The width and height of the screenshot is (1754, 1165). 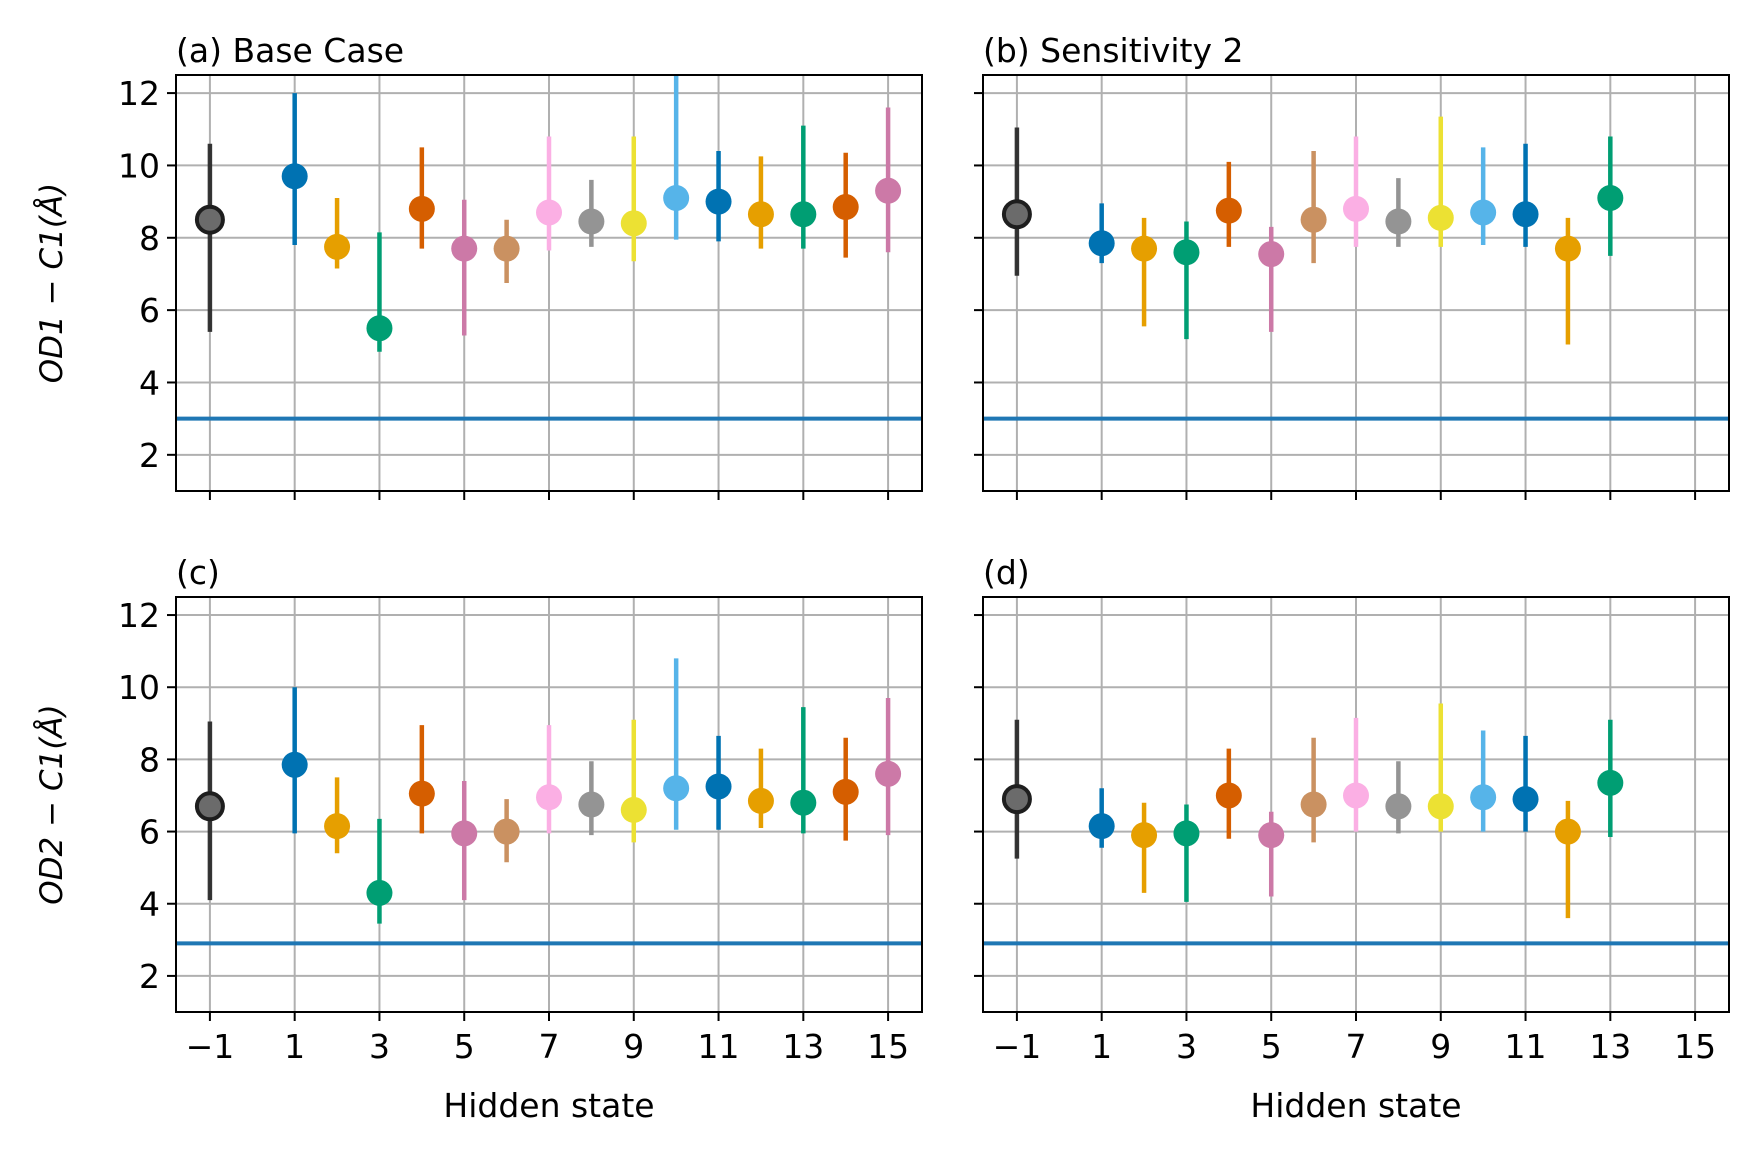 I want to click on x-tick-label: 13, so click(x=1610, y=1046).